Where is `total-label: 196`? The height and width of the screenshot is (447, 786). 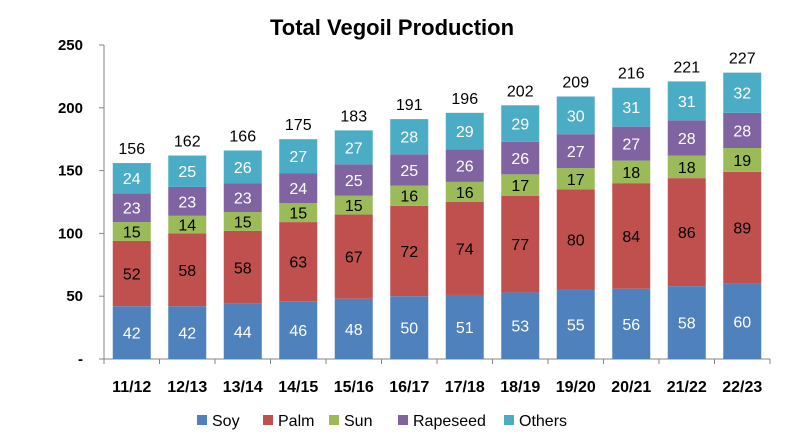
total-label: 196 is located at coordinates (464, 99).